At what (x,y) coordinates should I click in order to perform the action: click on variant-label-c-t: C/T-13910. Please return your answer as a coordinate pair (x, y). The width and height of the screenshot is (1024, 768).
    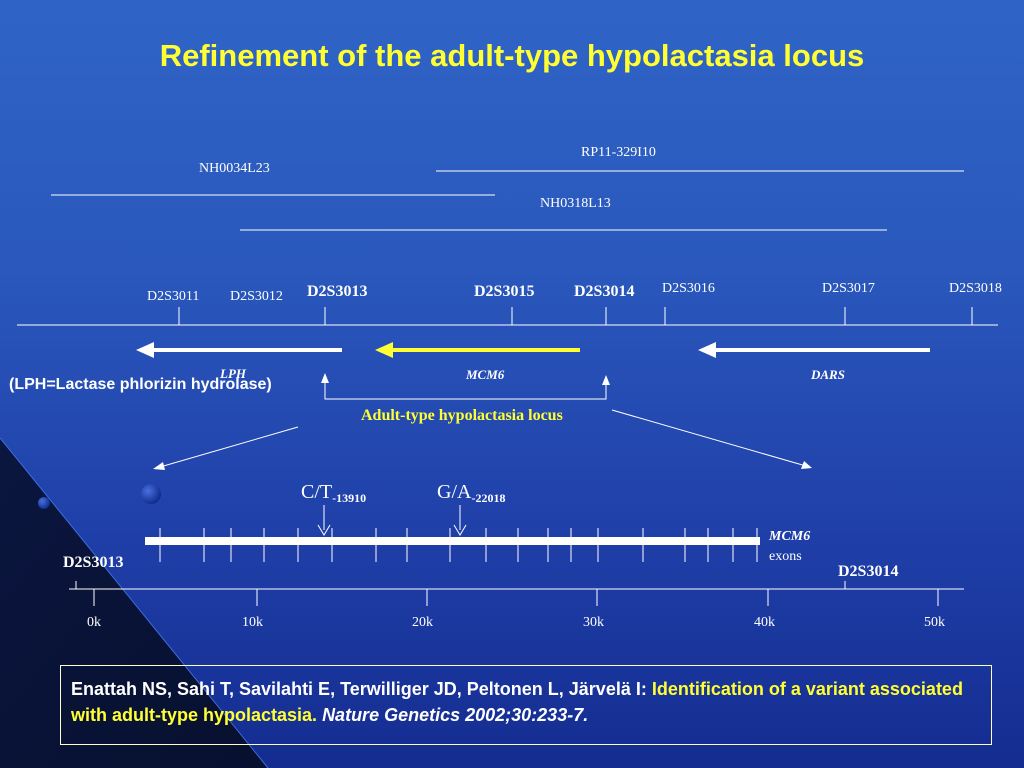
    Looking at the image, I should click on (334, 493).